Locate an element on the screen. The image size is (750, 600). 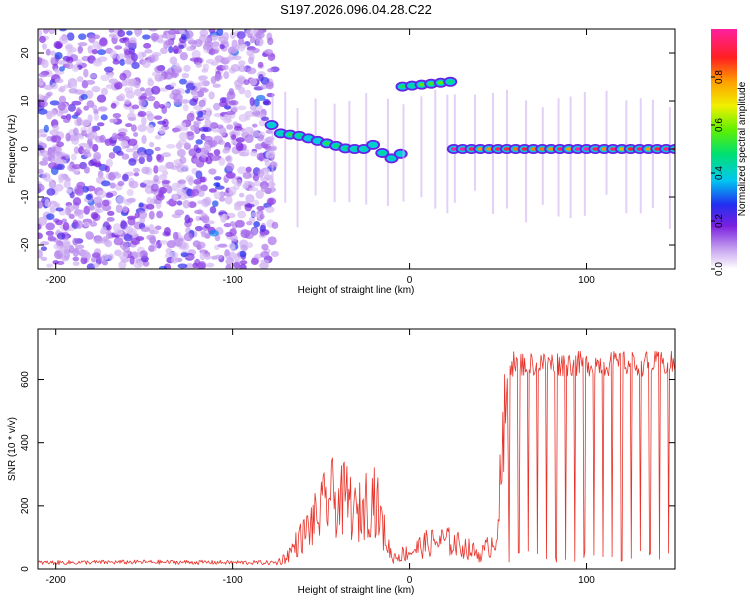
x-tick-label: -100 is located at coordinates (233, 280).